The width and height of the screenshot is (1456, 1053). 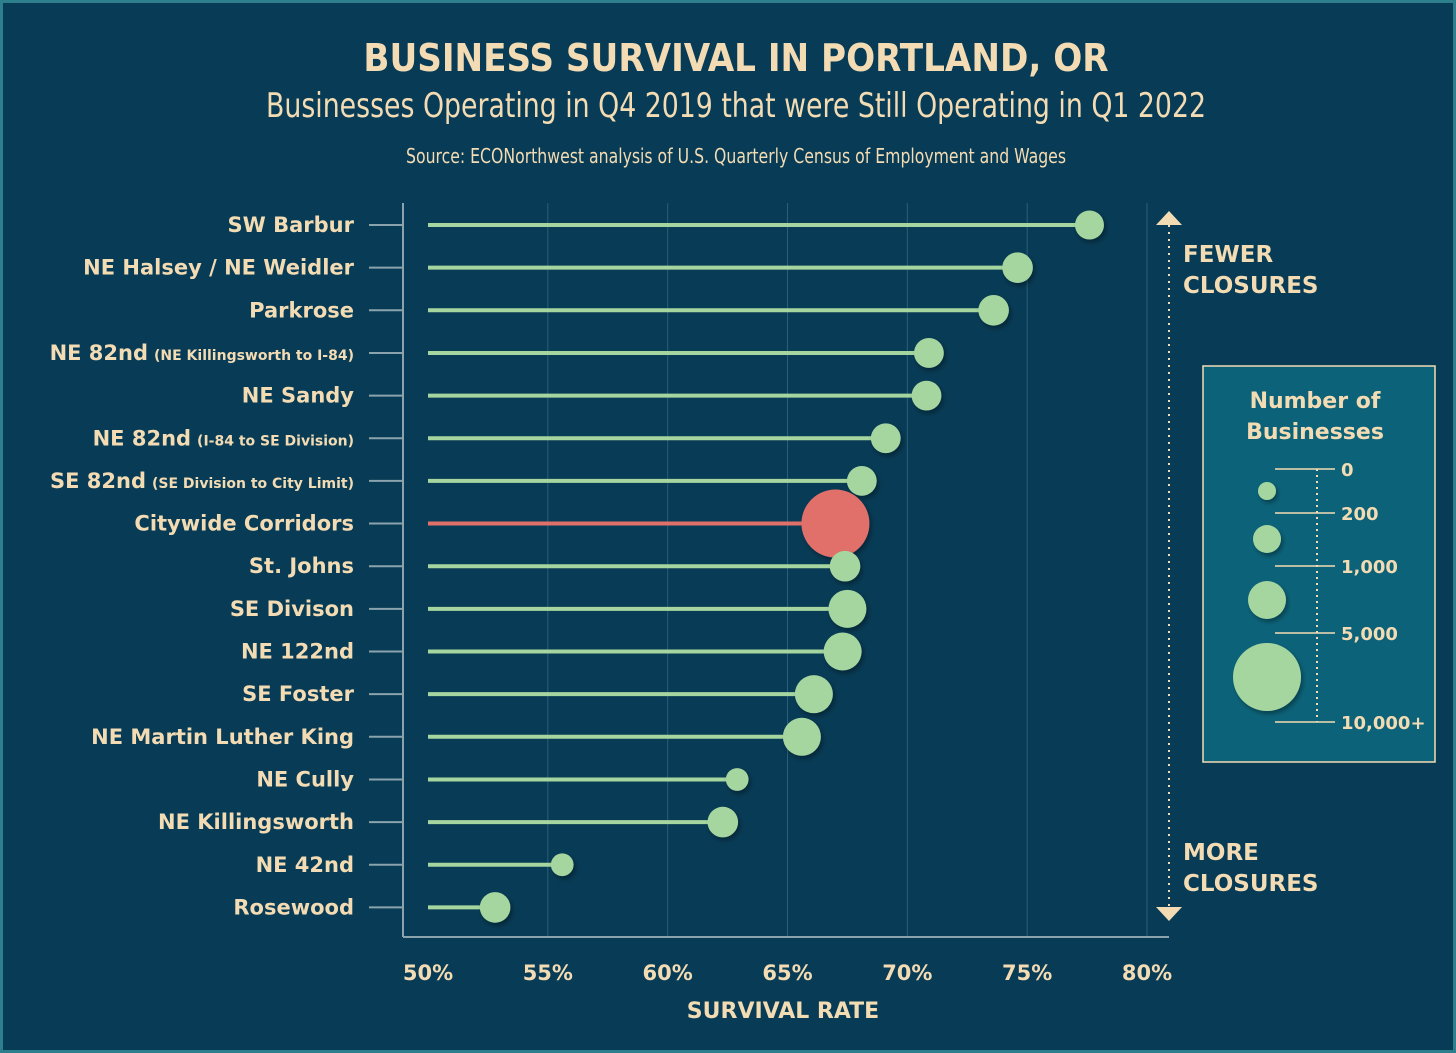 What do you see at coordinates (1315, 432) in the screenshot?
I see `legend-title-line2: Businesses` at bounding box center [1315, 432].